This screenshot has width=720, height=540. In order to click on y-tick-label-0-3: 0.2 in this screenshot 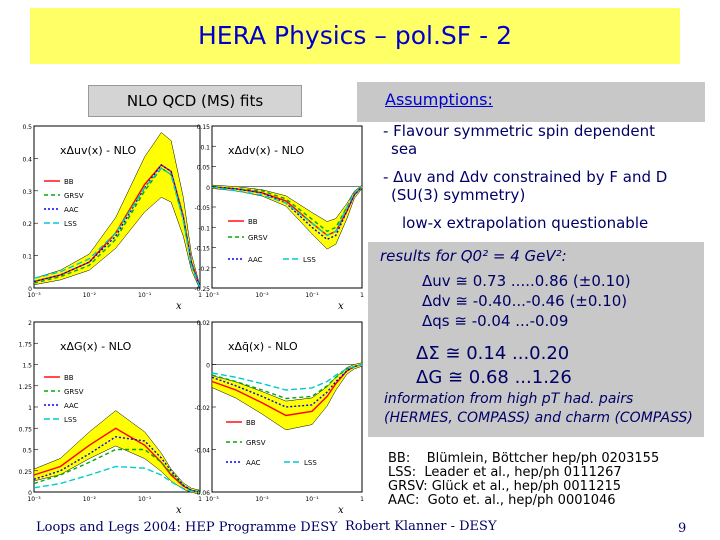, I will do `click(27, 224)`.